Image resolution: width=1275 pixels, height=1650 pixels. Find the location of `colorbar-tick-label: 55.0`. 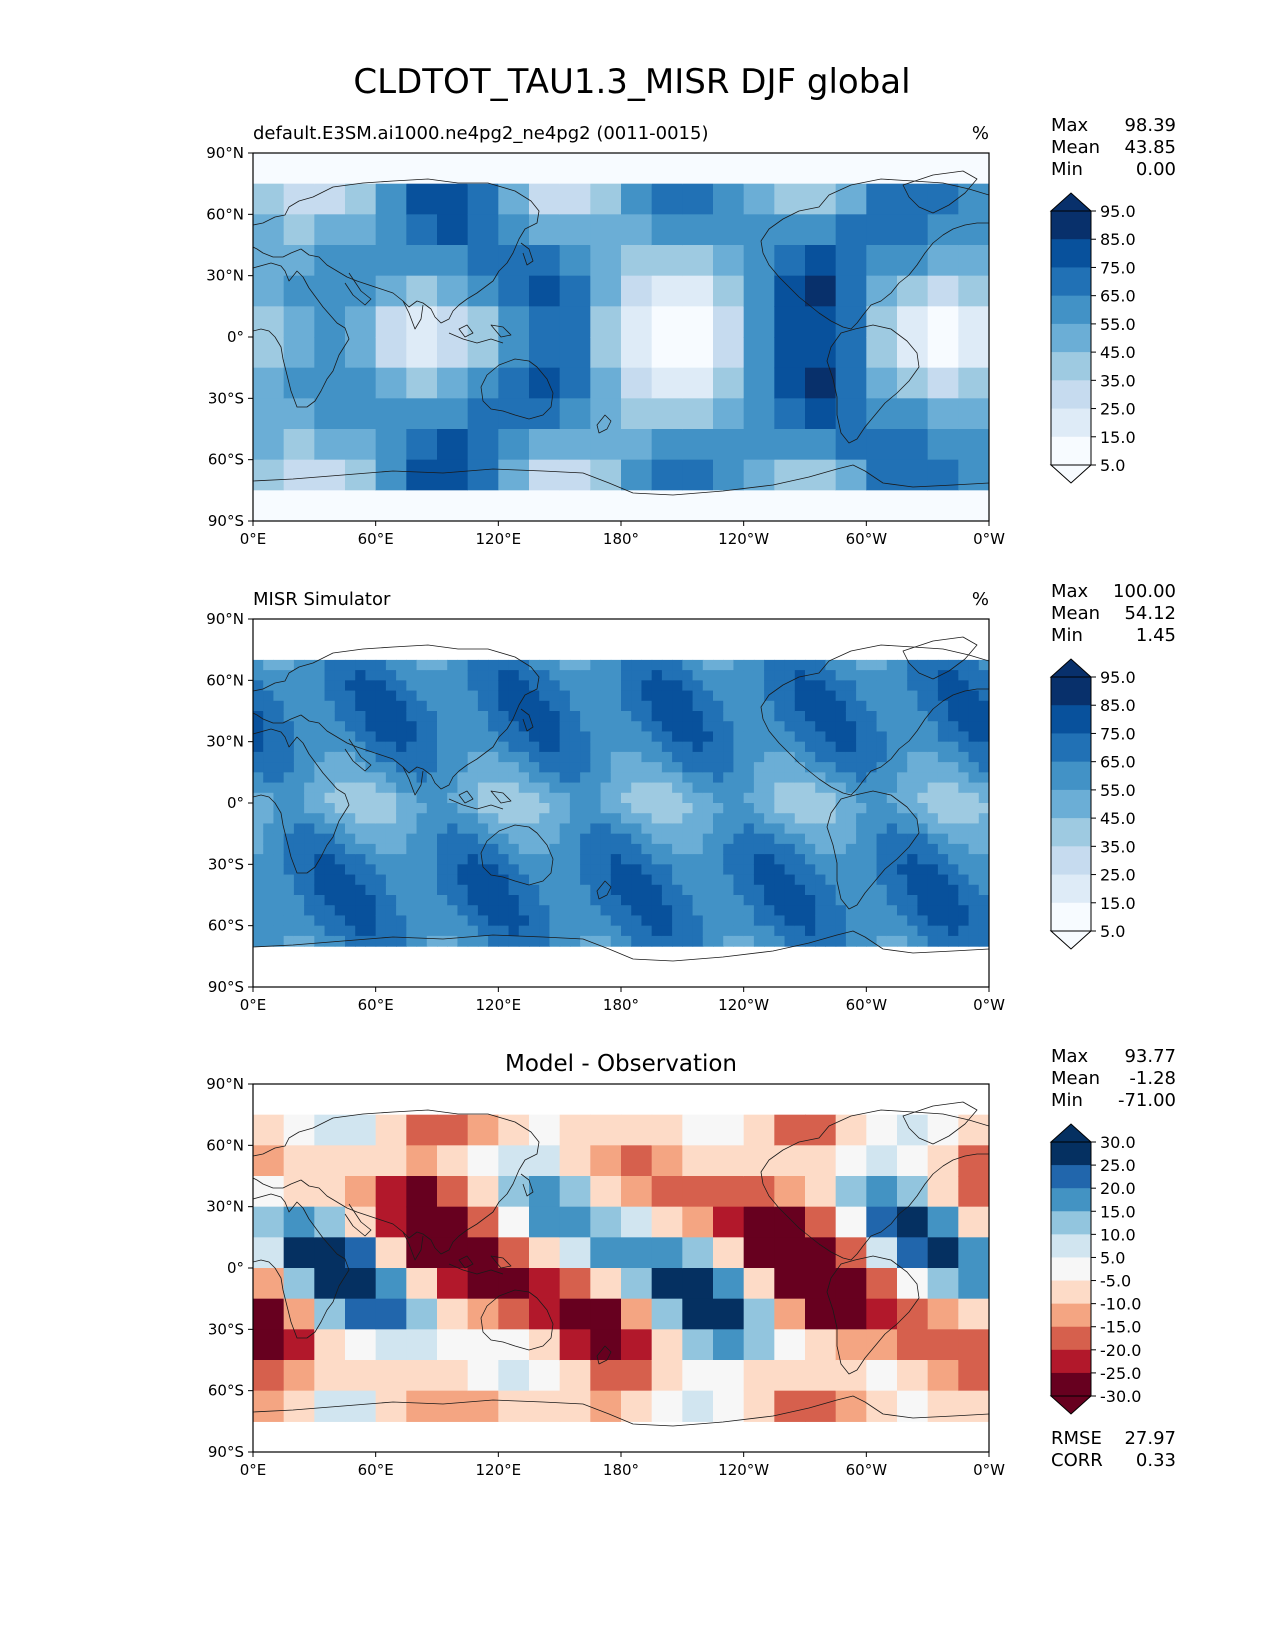

colorbar-tick-label: 55.0 is located at coordinates (1118, 324).